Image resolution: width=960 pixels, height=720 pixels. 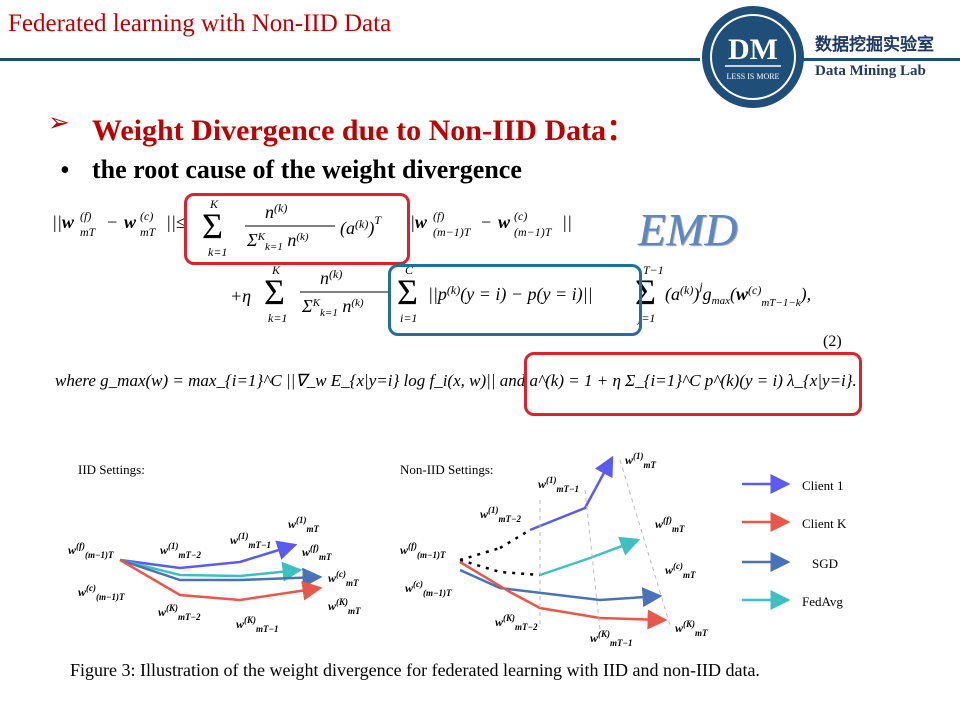 I want to click on emd-term-highlight, so click(x=515, y=300).